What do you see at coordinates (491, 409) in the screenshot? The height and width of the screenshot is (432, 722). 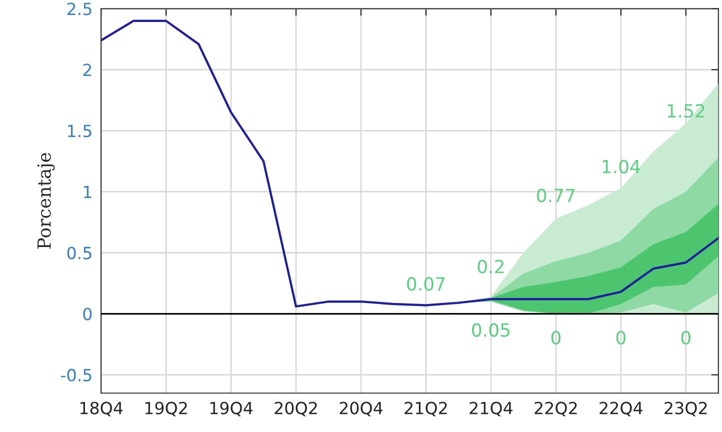 I see `x-tick-label: 21Q4` at bounding box center [491, 409].